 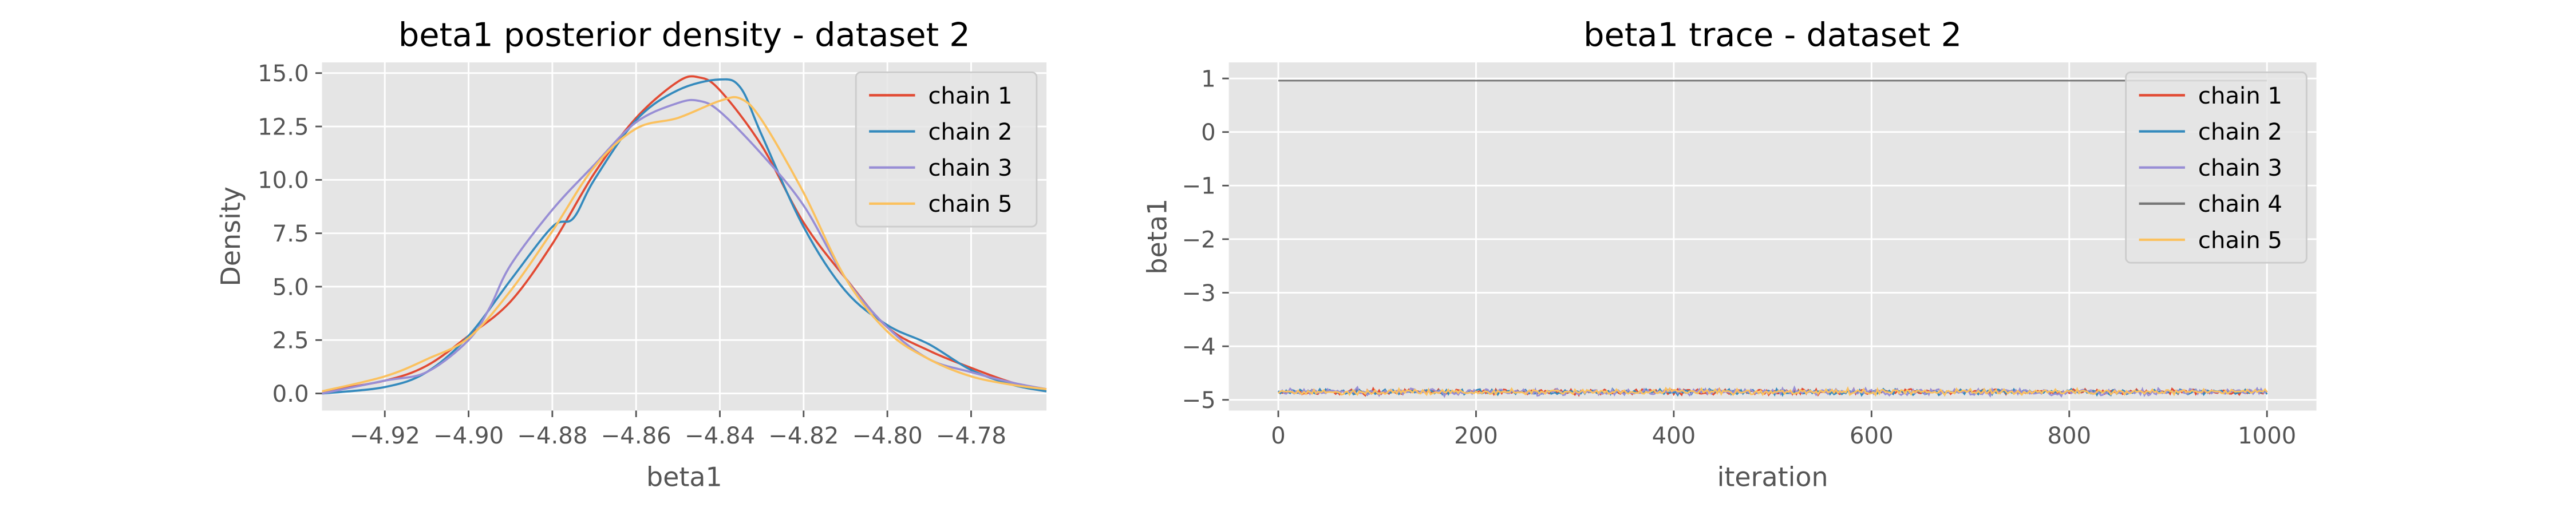 What do you see at coordinates (2069, 436) in the screenshot?
I see `x-tick-label: 800` at bounding box center [2069, 436].